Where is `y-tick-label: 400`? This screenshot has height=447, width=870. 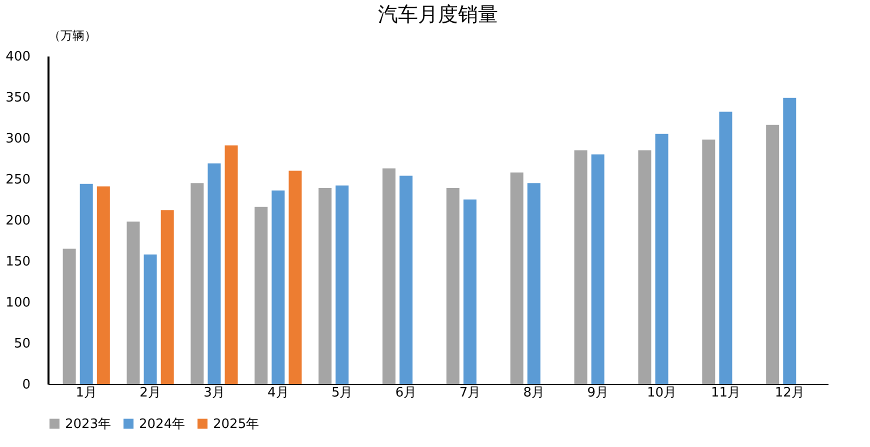
y-tick-label: 400 is located at coordinates (18, 57).